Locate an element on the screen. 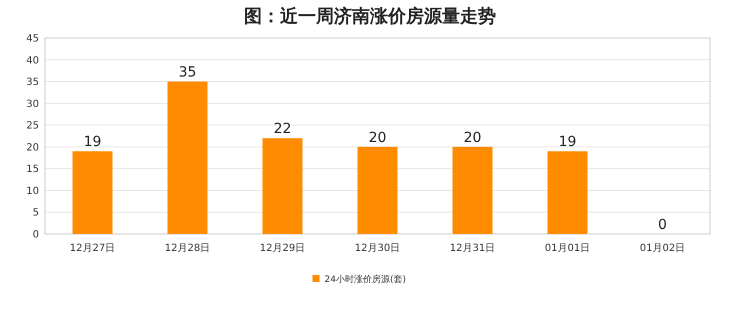 Image resolution: width=740 pixels, height=312 pixels. y-tick-label: 5 is located at coordinates (35, 213).